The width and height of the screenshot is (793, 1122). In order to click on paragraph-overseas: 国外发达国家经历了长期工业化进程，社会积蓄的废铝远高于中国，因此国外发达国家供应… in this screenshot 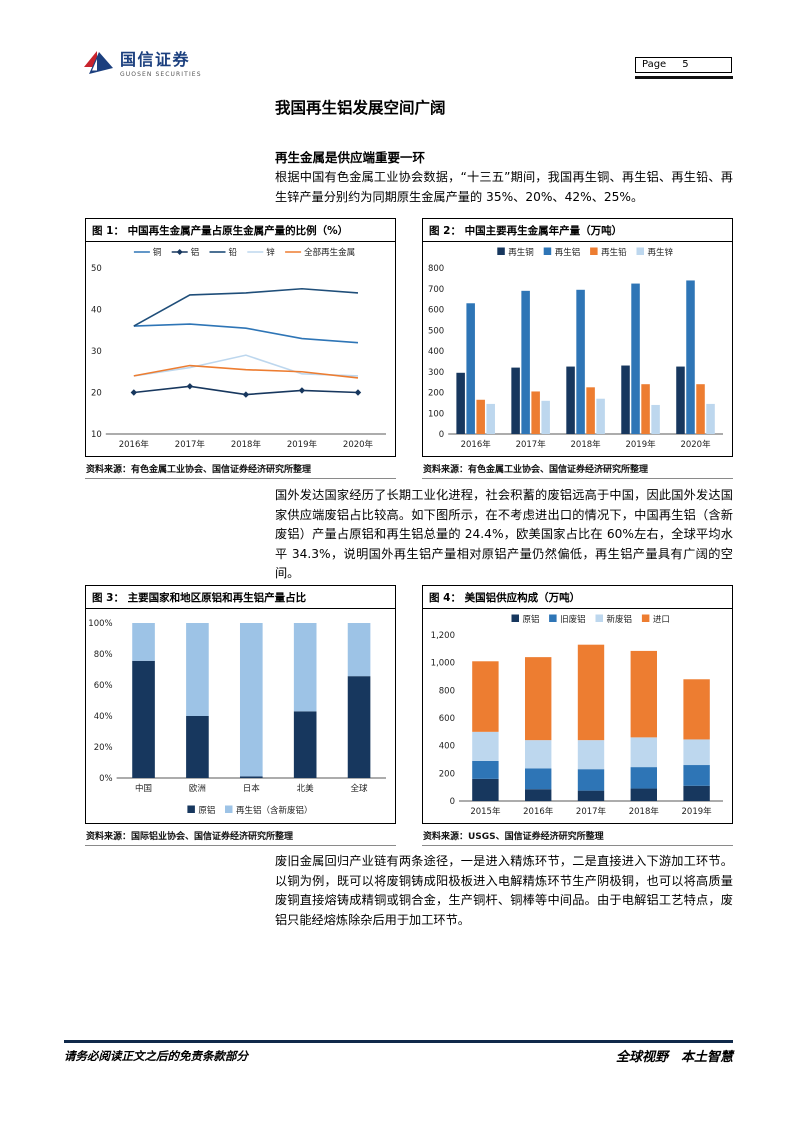, I will do `click(504, 534)`.